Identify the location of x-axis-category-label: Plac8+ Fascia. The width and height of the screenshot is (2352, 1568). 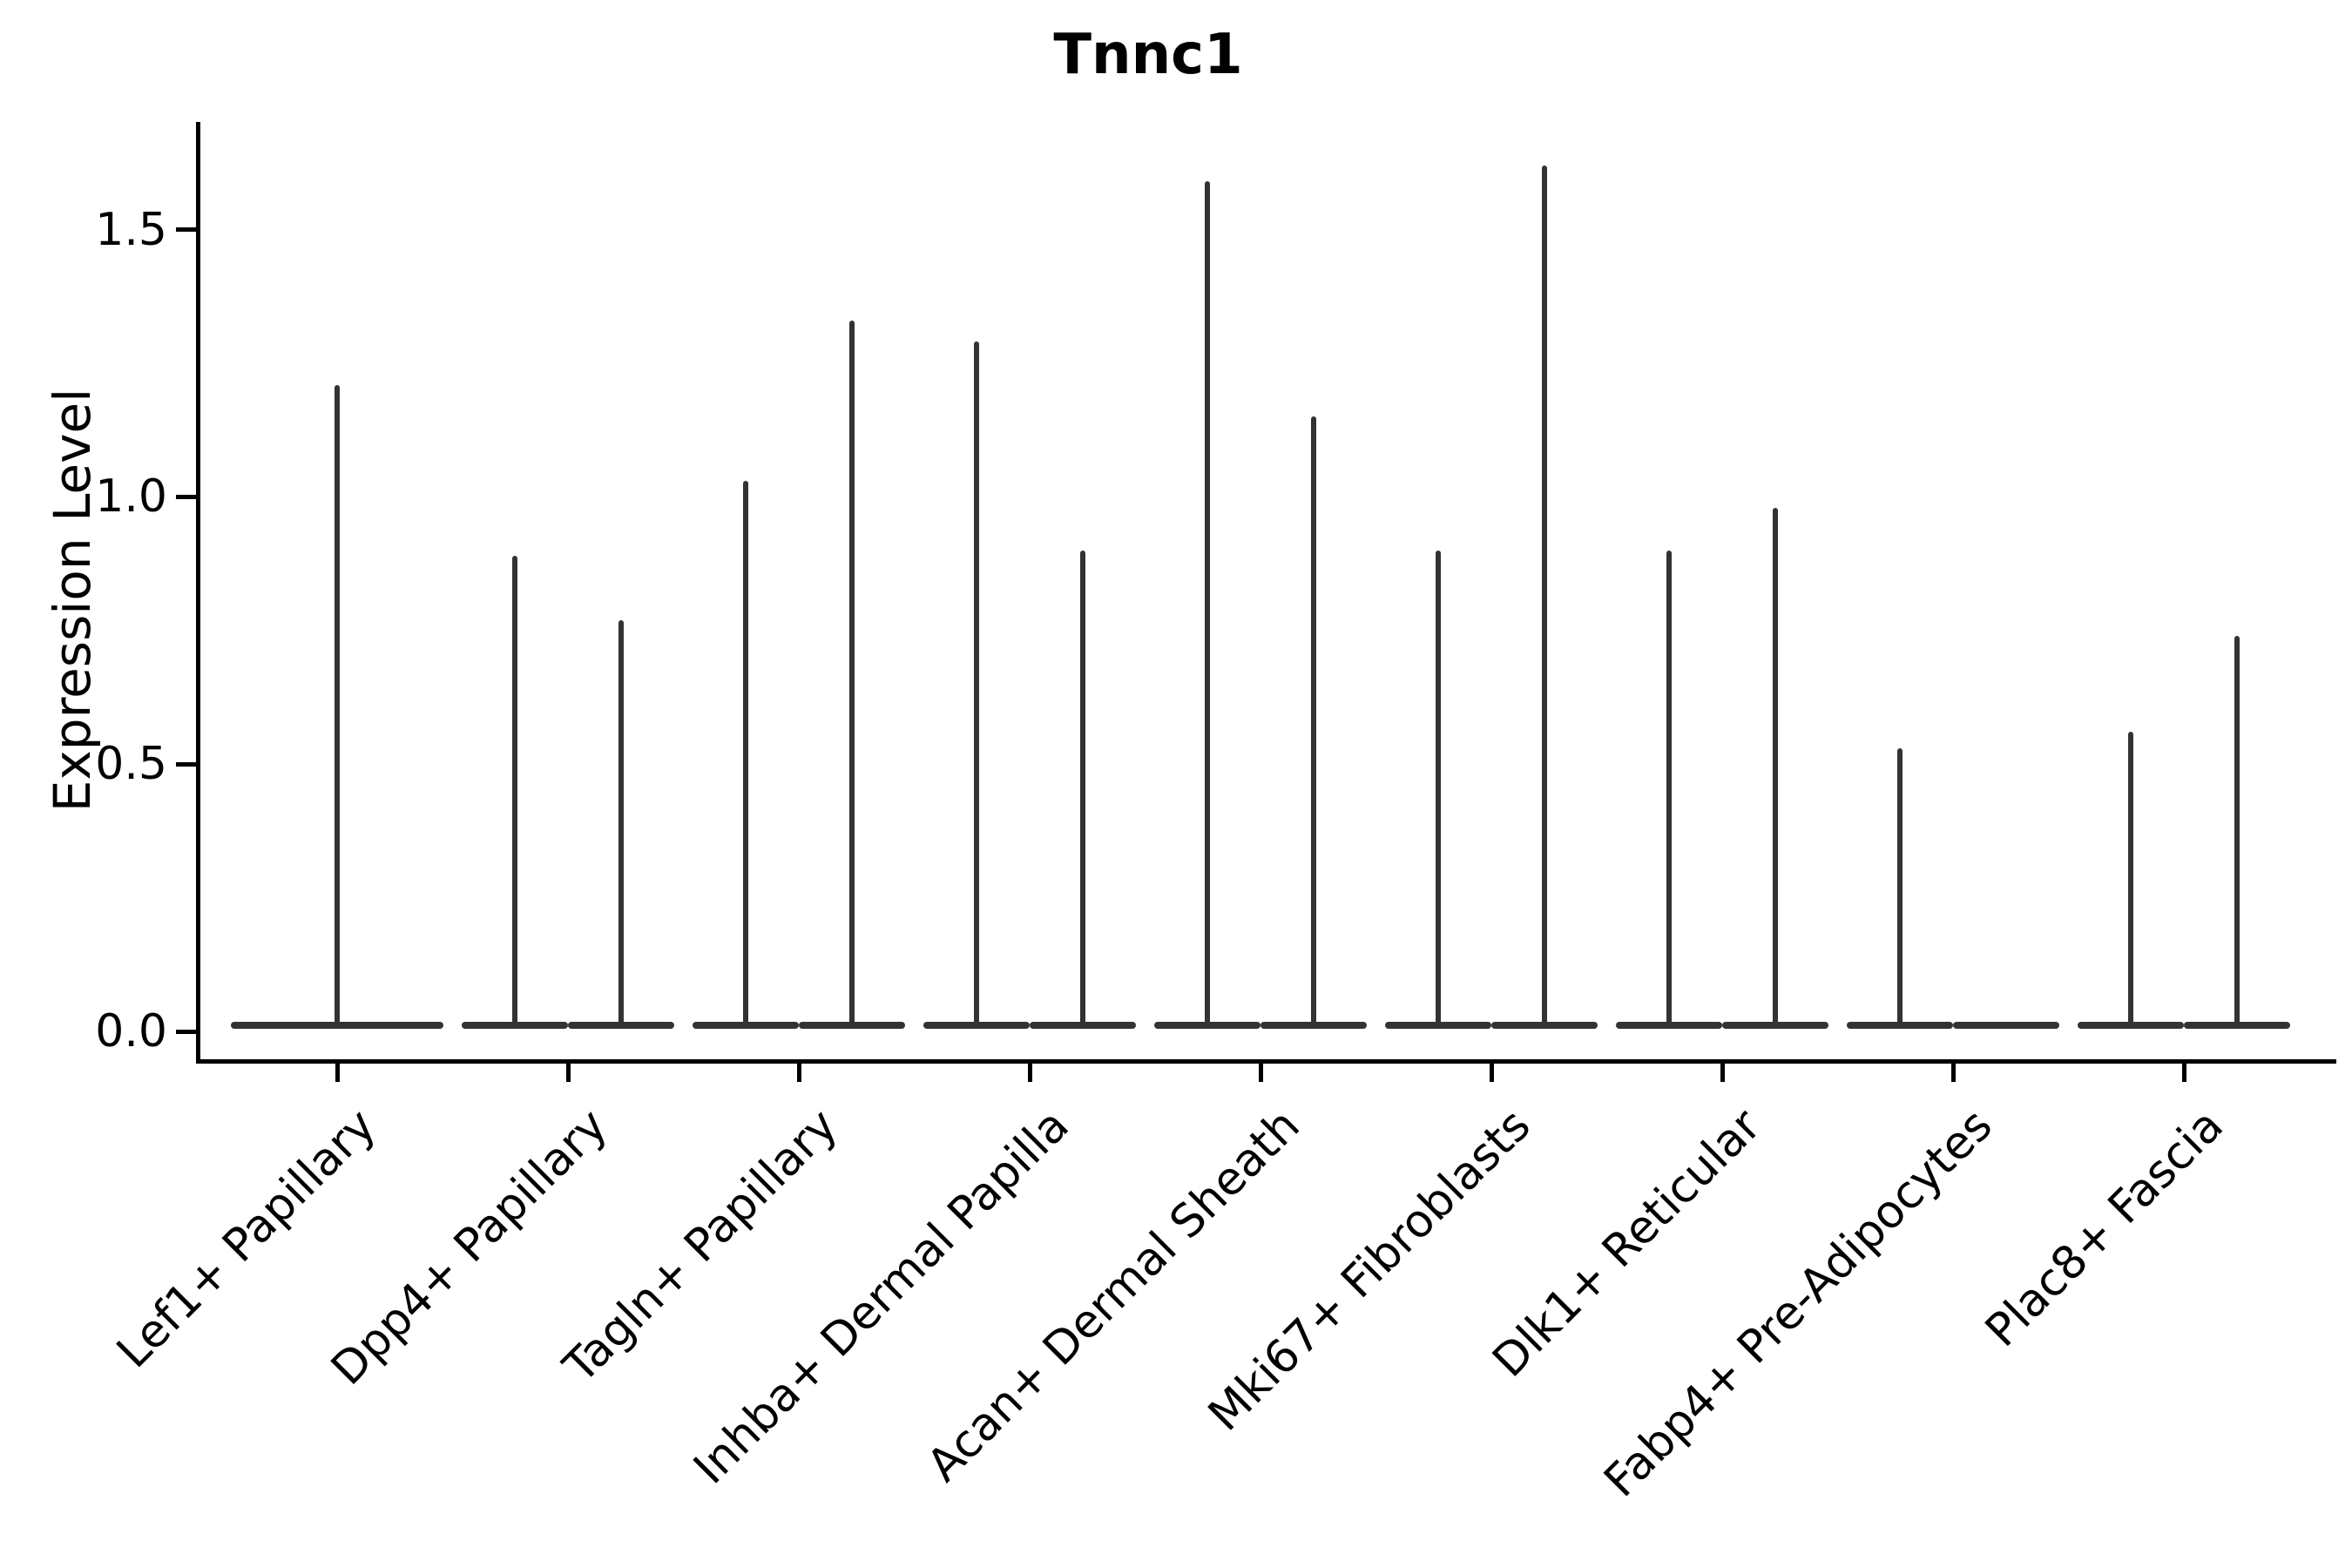
(2104, 1228).